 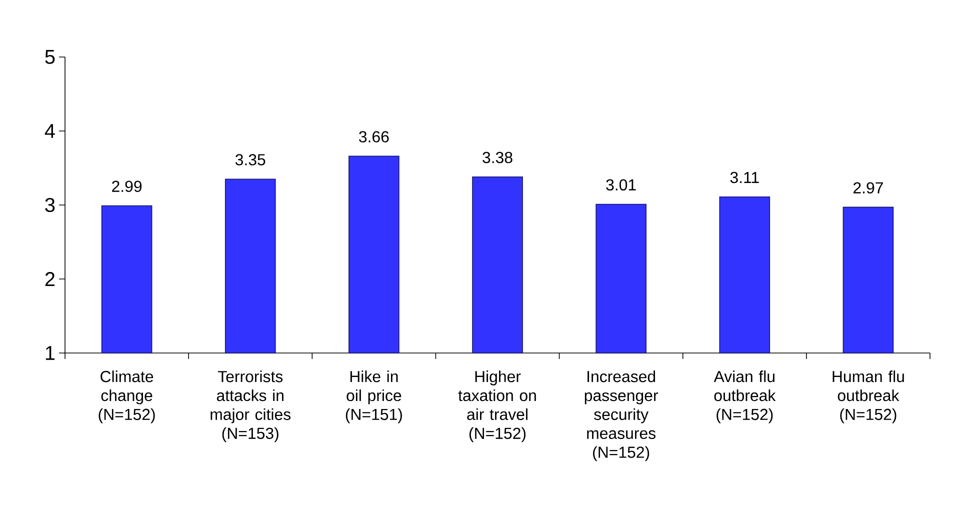 What do you see at coordinates (621, 416) in the screenshot?
I see `x-tick-label: Increased passenger security measures (N=152)` at bounding box center [621, 416].